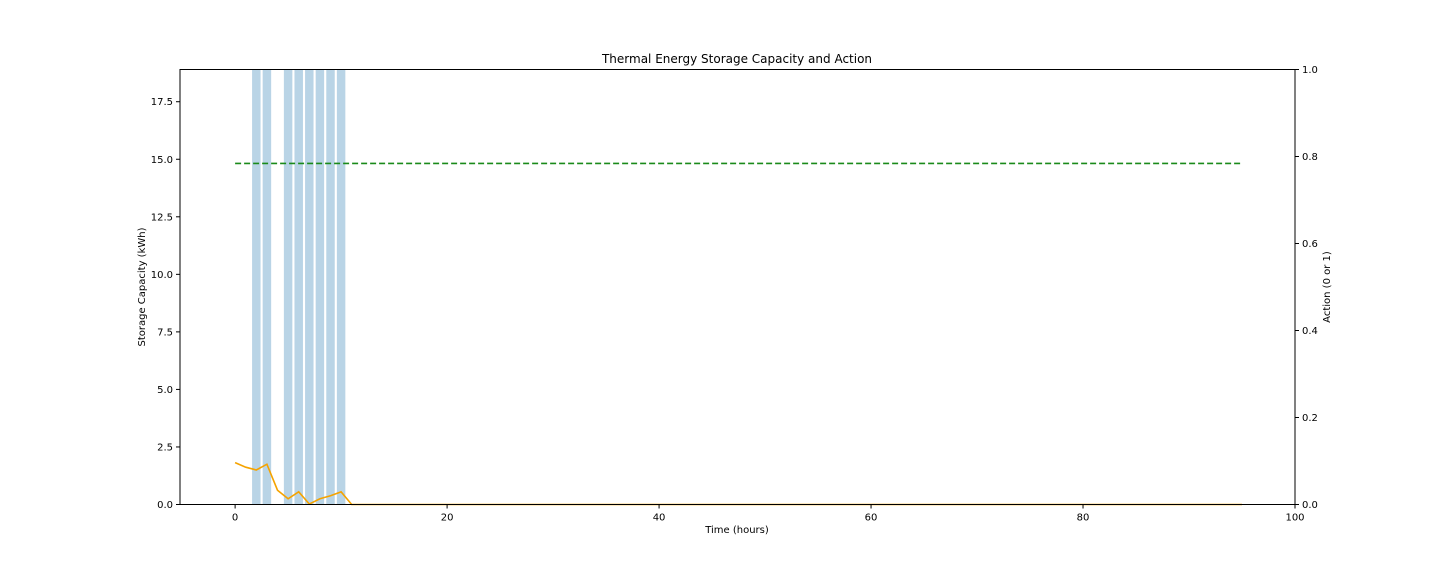  What do you see at coordinates (162, 217) in the screenshot?
I see `y-tick-label: 12.5` at bounding box center [162, 217].